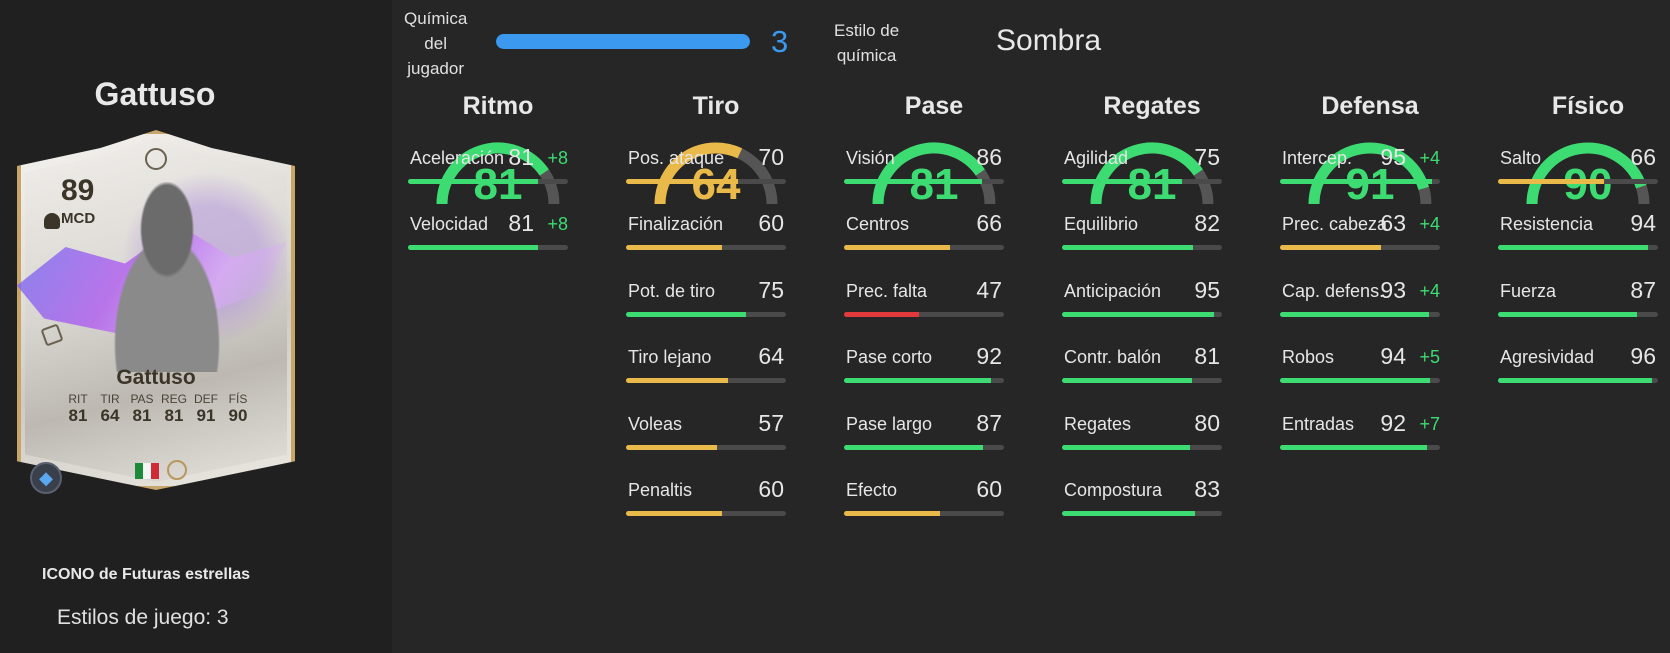 The width and height of the screenshot is (1670, 653). I want to click on stat-value: 92, so click(1393, 423).